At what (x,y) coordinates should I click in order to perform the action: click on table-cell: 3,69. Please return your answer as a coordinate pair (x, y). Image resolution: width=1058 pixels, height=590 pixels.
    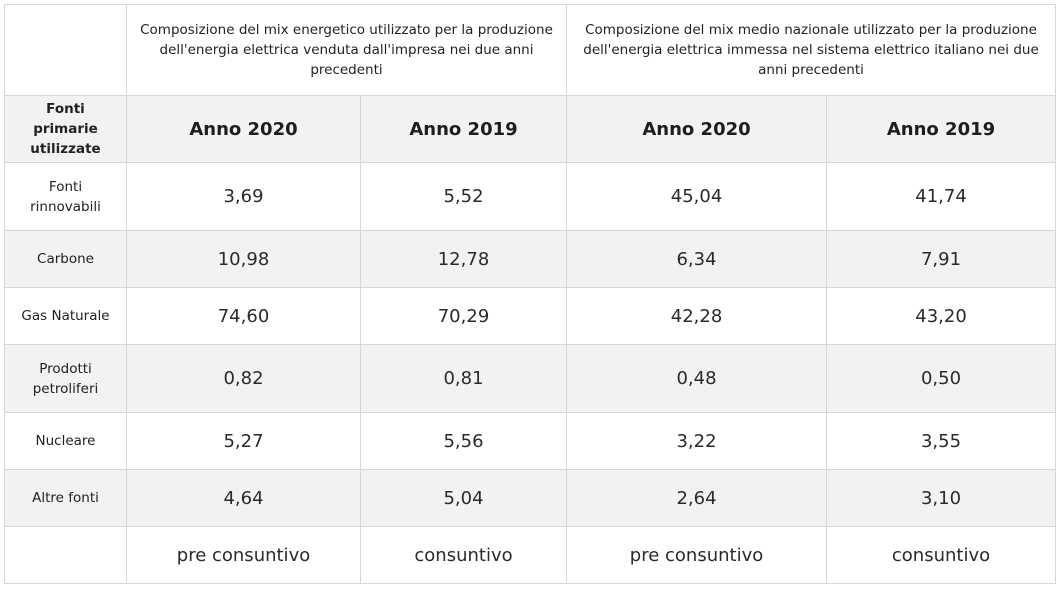
    Looking at the image, I should click on (243, 196).